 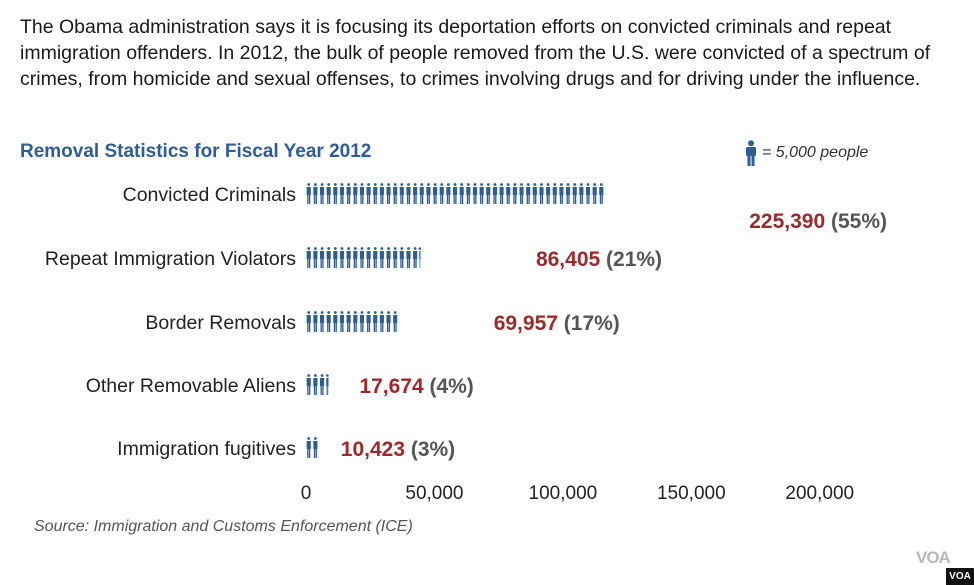 I want to click on value-number: 17,674, so click(x=391, y=386).